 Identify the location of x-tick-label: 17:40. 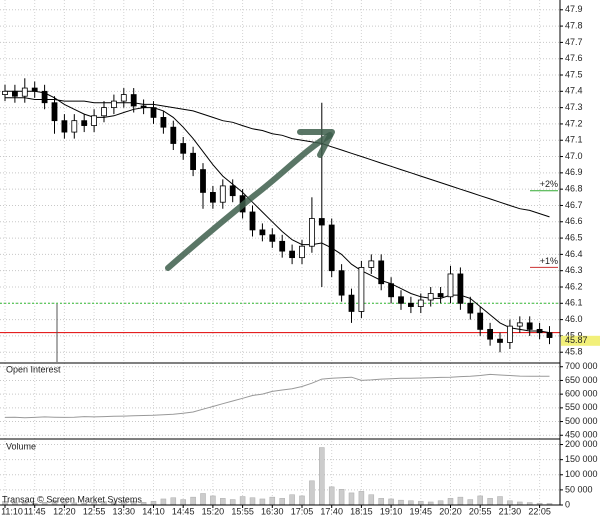
(331, 511).